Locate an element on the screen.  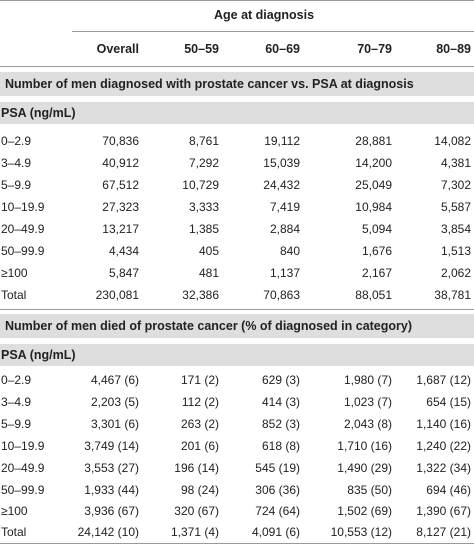
cell-80-89: 654 (15) is located at coordinates (448, 402).